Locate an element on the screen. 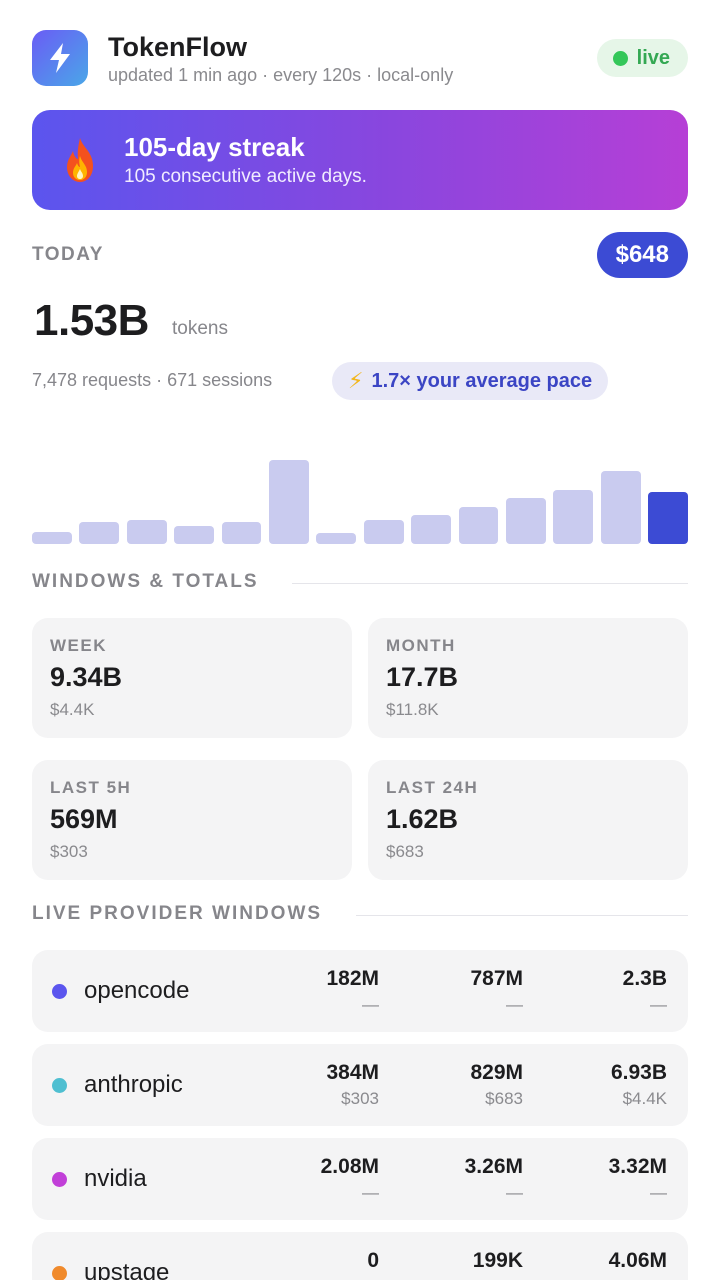 Image resolution: width=720 pixels, height=1280 pixels. window-card-value: 9.34B is located at coordinates (86, 677).